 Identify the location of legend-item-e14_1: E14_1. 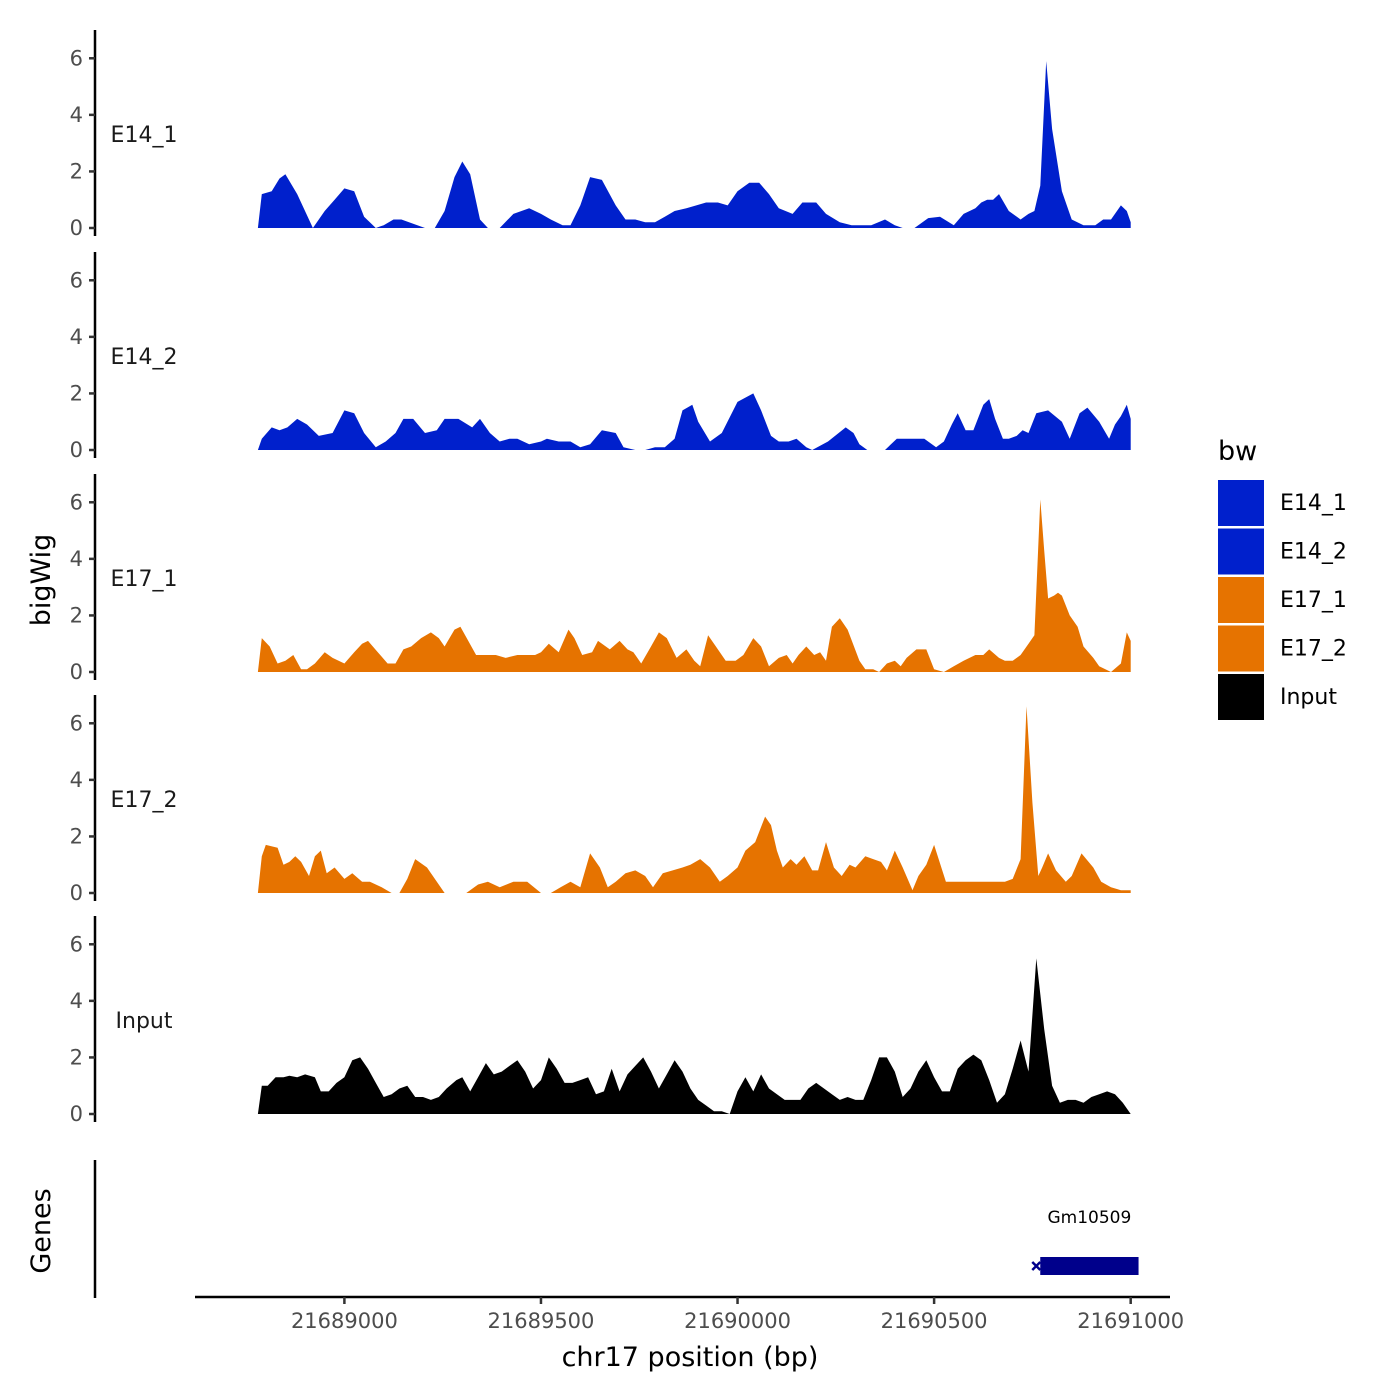
(1282, 503).